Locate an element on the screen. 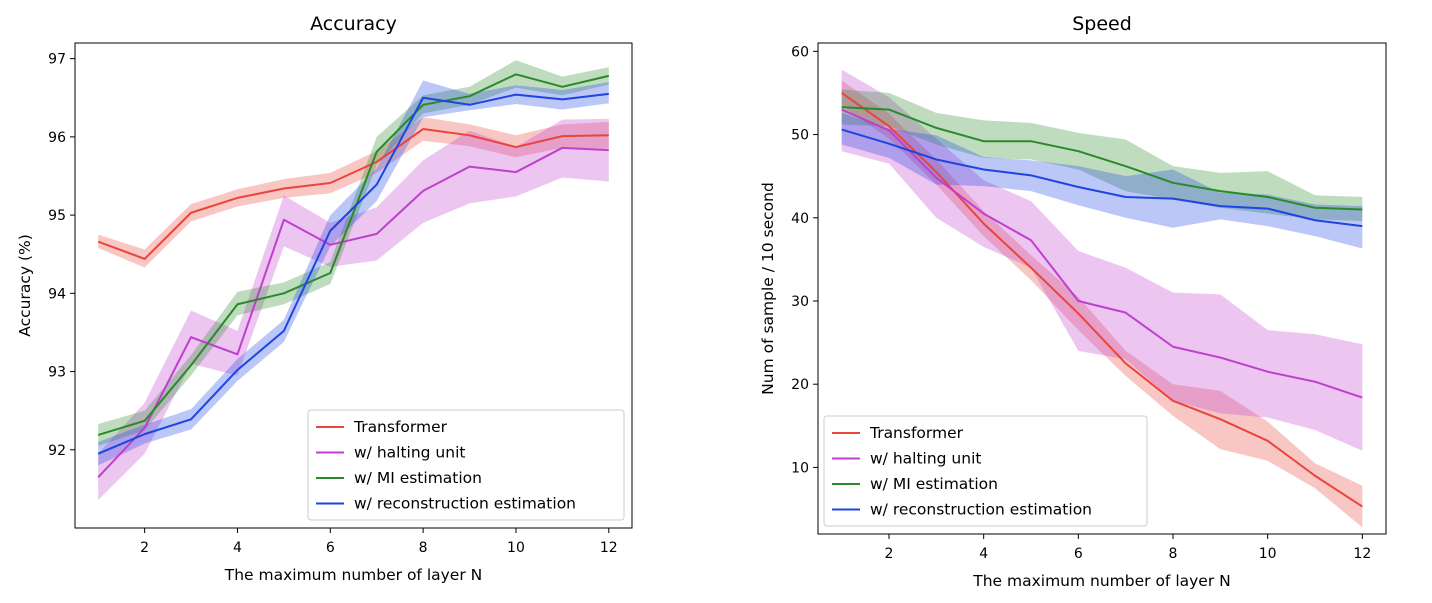 This screenshot has width=1432, height=603. y-tick-label: 95 is located at coordinates (57, 216).